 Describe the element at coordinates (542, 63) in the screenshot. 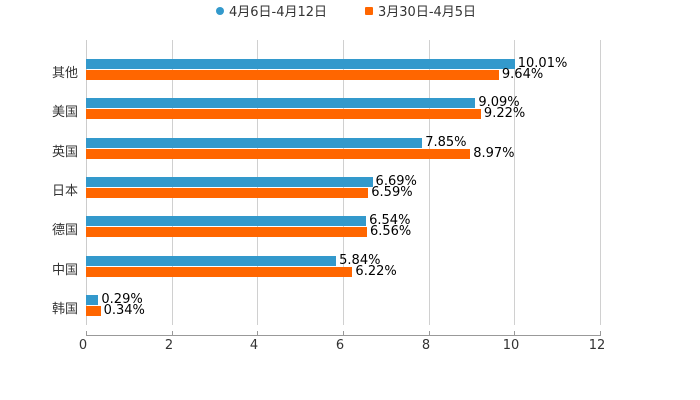

I see `bar-value-label: 10.01%` at that location.